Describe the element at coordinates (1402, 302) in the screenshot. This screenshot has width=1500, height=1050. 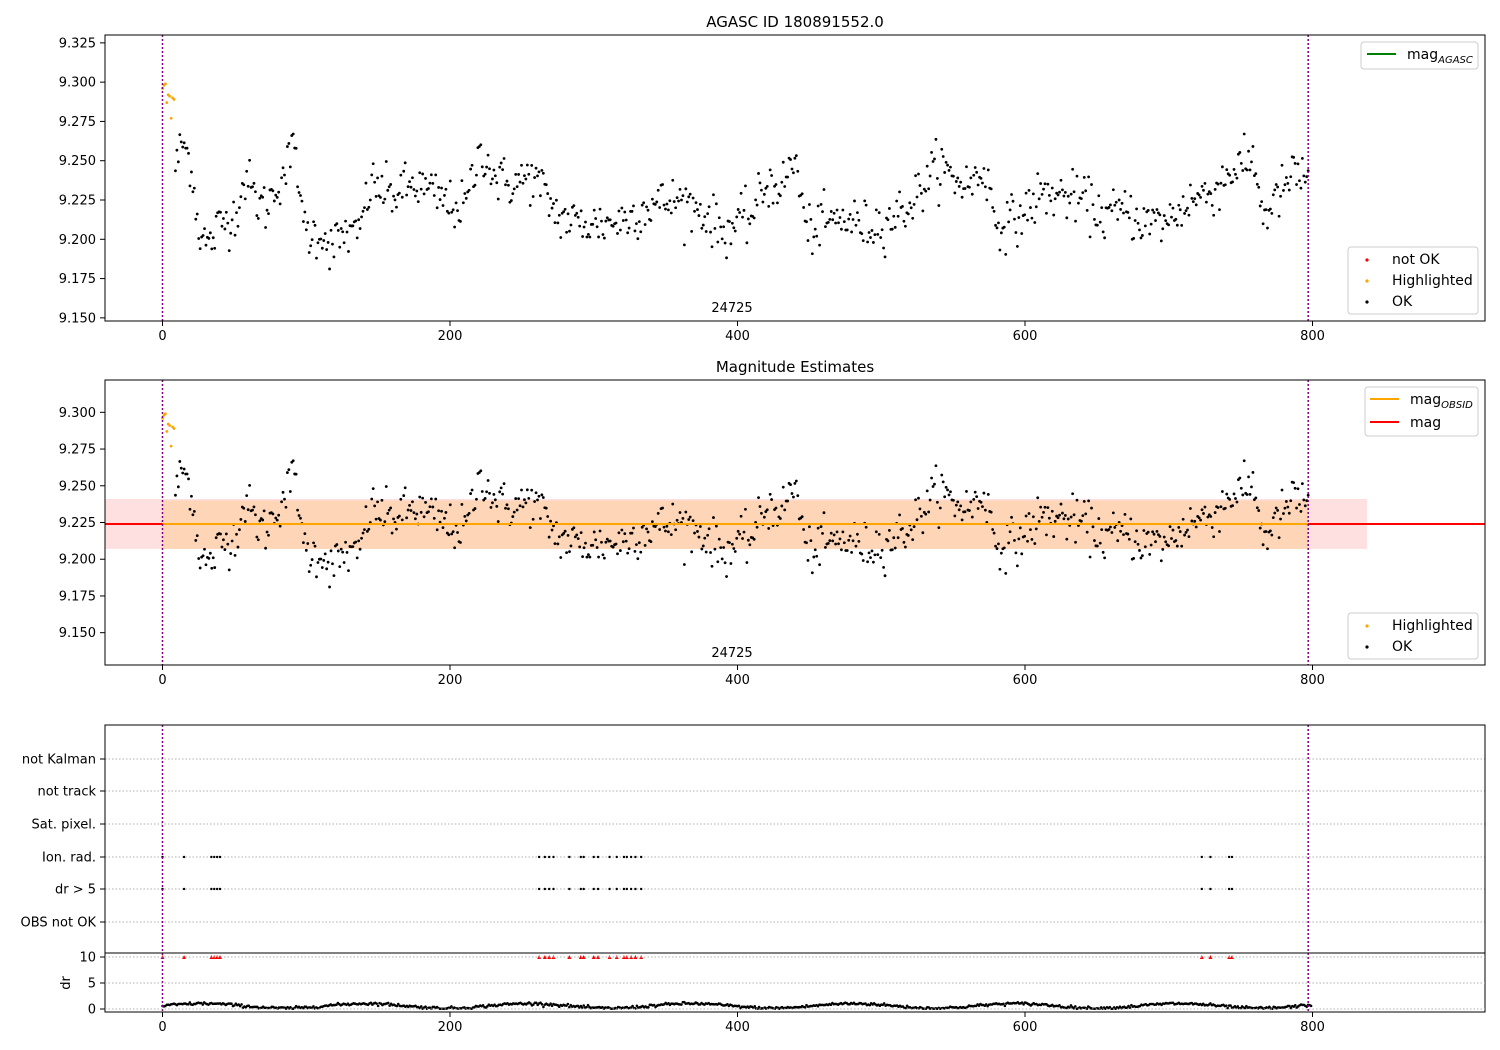
I see `legend-ok-label: OK` at that location.